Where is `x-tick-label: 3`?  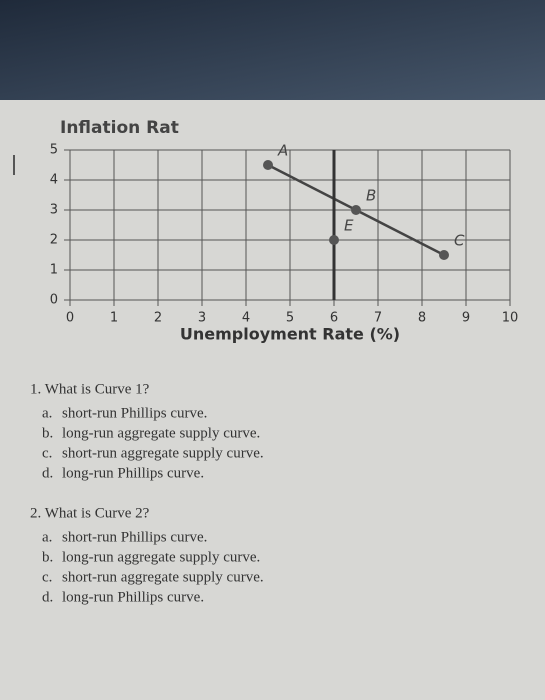 x-tick-label: 3 is located at coordinates (202, 318).